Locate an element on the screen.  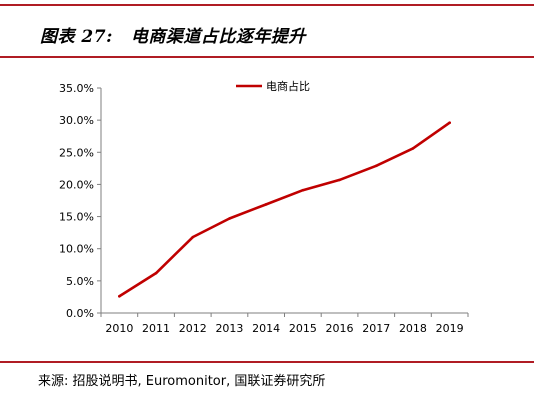
y-tick-label: 5.0% is located at coordinates (80, 281).